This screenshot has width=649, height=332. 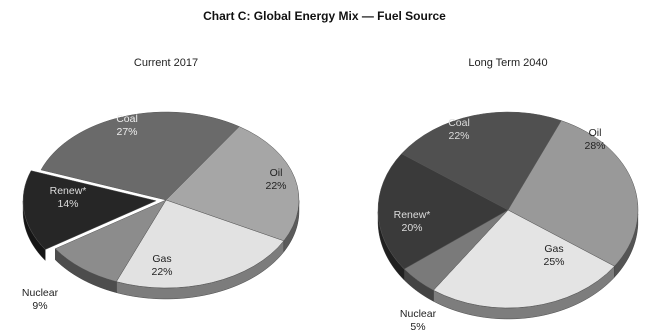 I want to click on pie-depth, so click(x=508, y=265).